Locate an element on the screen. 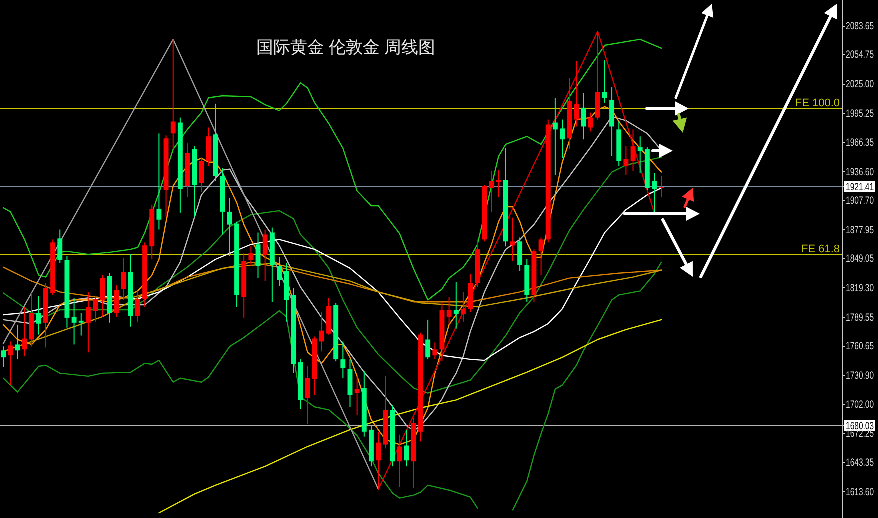 The image size is (878, 518). y-tick-label: 1966.35 is located at coordinates (860, 142).